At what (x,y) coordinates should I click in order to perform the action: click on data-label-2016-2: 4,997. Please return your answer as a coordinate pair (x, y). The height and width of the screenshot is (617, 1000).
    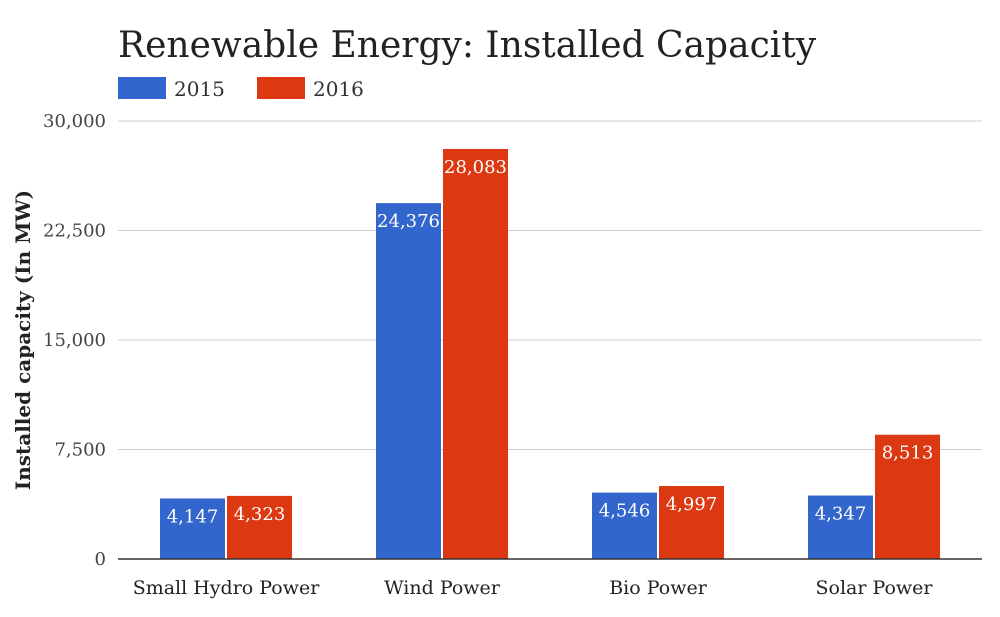
    Looking at the image, I should click on (692, 504).